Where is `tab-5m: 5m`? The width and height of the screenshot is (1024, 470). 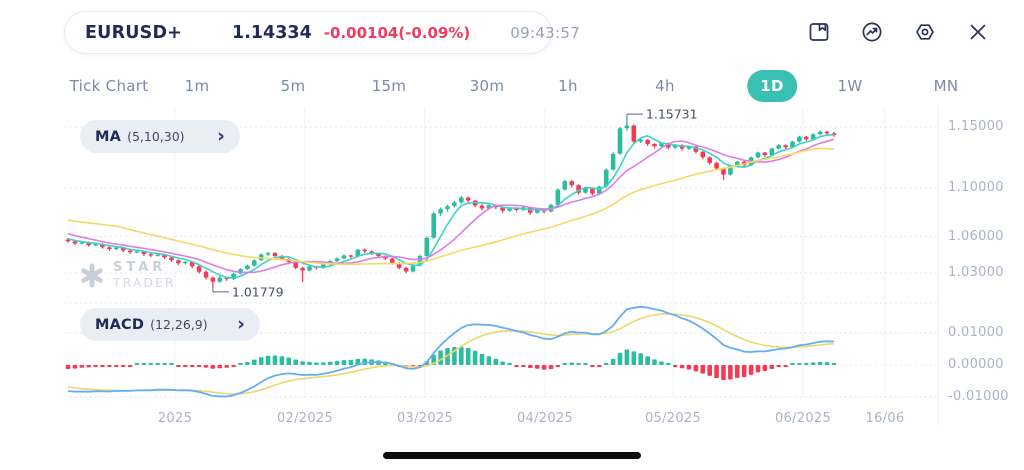 tab-5m: 5m is located at coordinates (293, 86).